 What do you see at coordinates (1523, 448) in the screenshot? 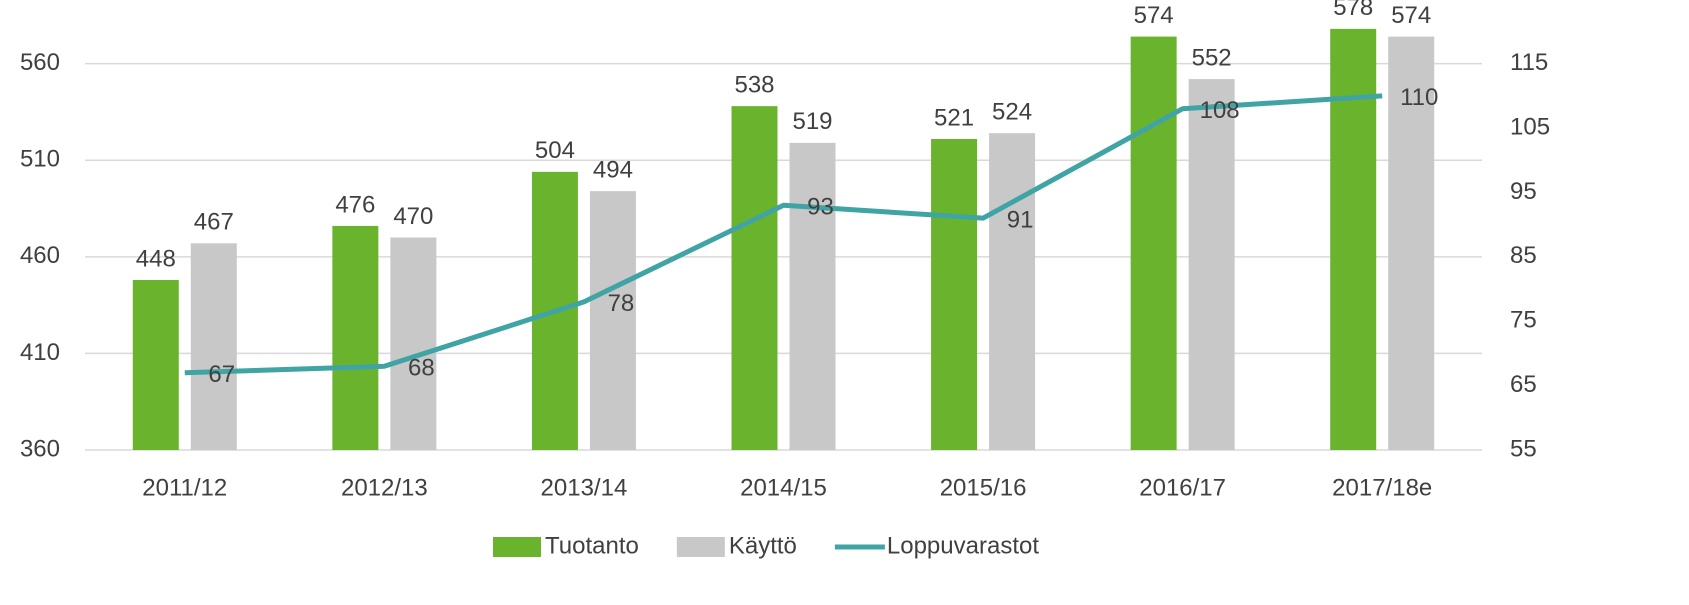
I see `y2-tick-label: 55` at bounding box center [1523, 448].